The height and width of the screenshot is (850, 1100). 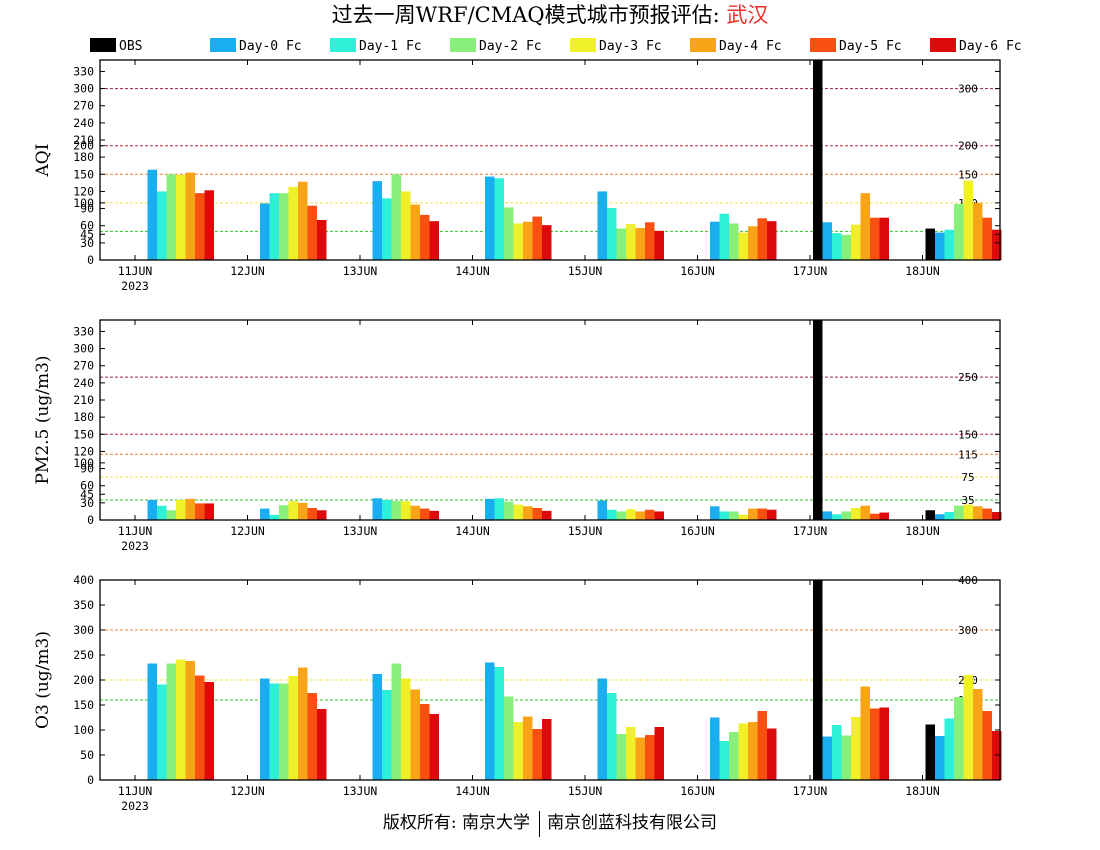 What do you see at coordinates (135, 286) in the screenshot?
I see `x-year-label: 2023` at bounding box center [135, 286].